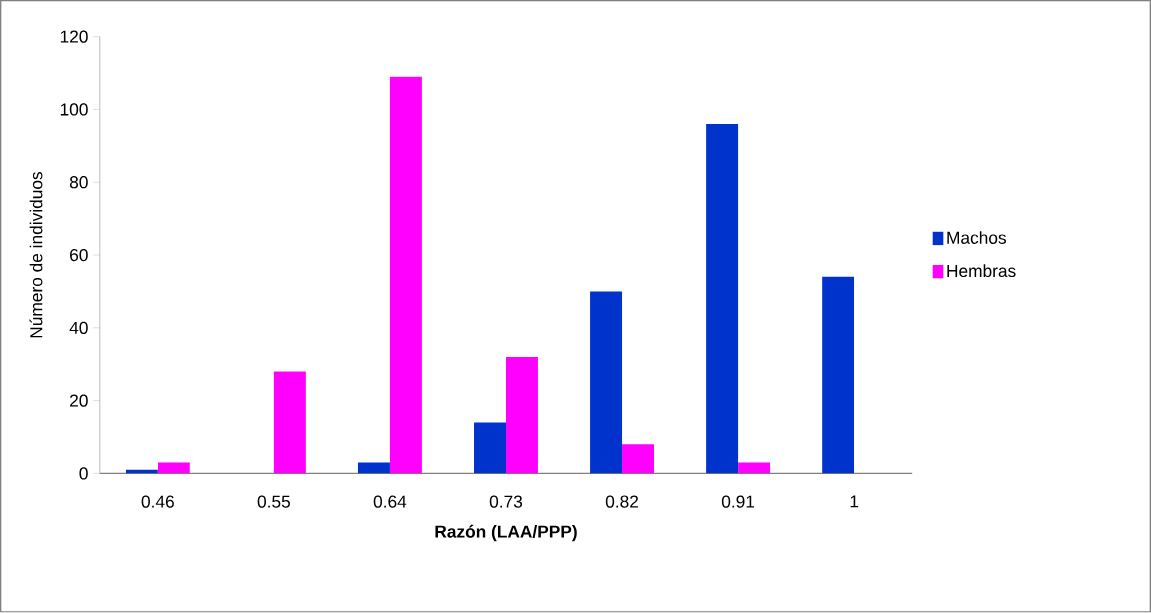  Describe the element at coordinates (506, 501) in the screenshot. I see `x-tick-label: 0.73` at that location.